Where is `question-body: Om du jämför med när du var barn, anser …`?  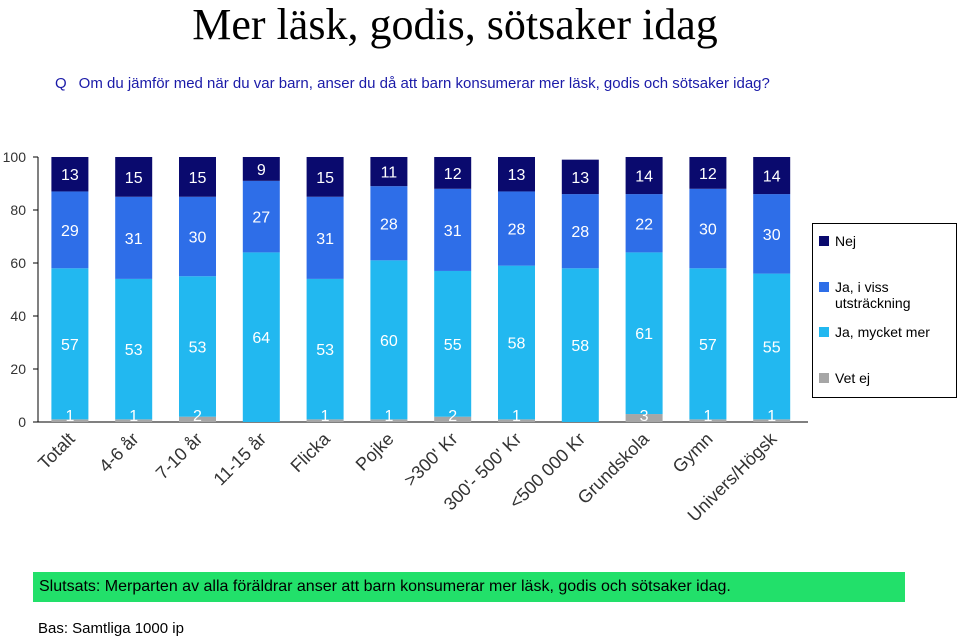 question-body: Om du jämför med när du var barn, anser … is located at coordinates (424, 83).